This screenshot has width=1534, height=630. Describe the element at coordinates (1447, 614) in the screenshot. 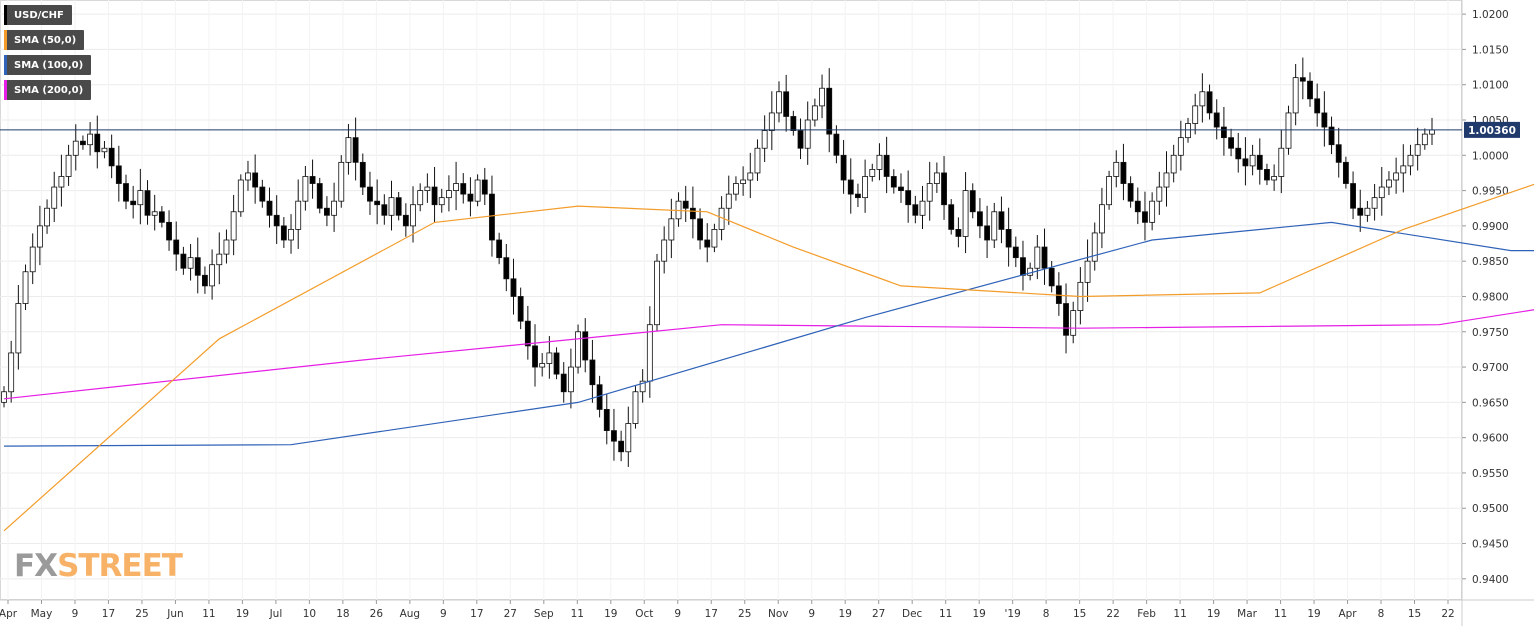

I see `x-tick-label: 22` at that location.